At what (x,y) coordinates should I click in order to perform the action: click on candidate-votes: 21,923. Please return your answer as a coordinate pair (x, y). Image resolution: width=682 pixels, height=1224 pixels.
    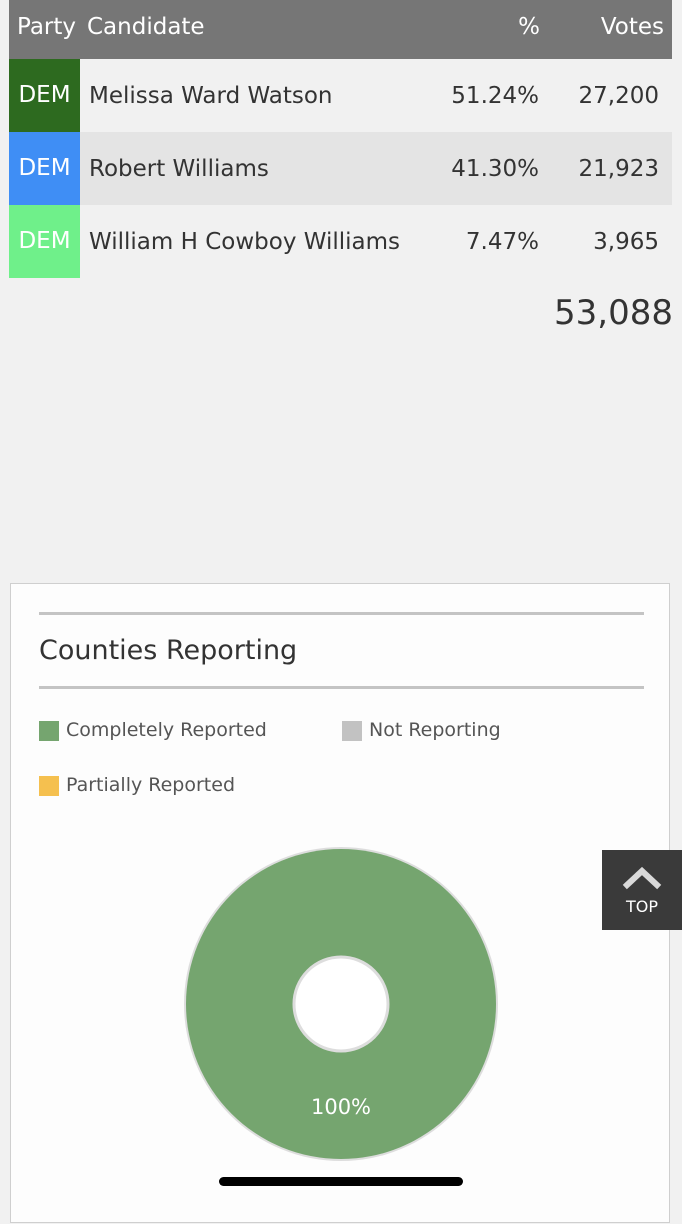
    Looking at the image, I should click on (618, 169).